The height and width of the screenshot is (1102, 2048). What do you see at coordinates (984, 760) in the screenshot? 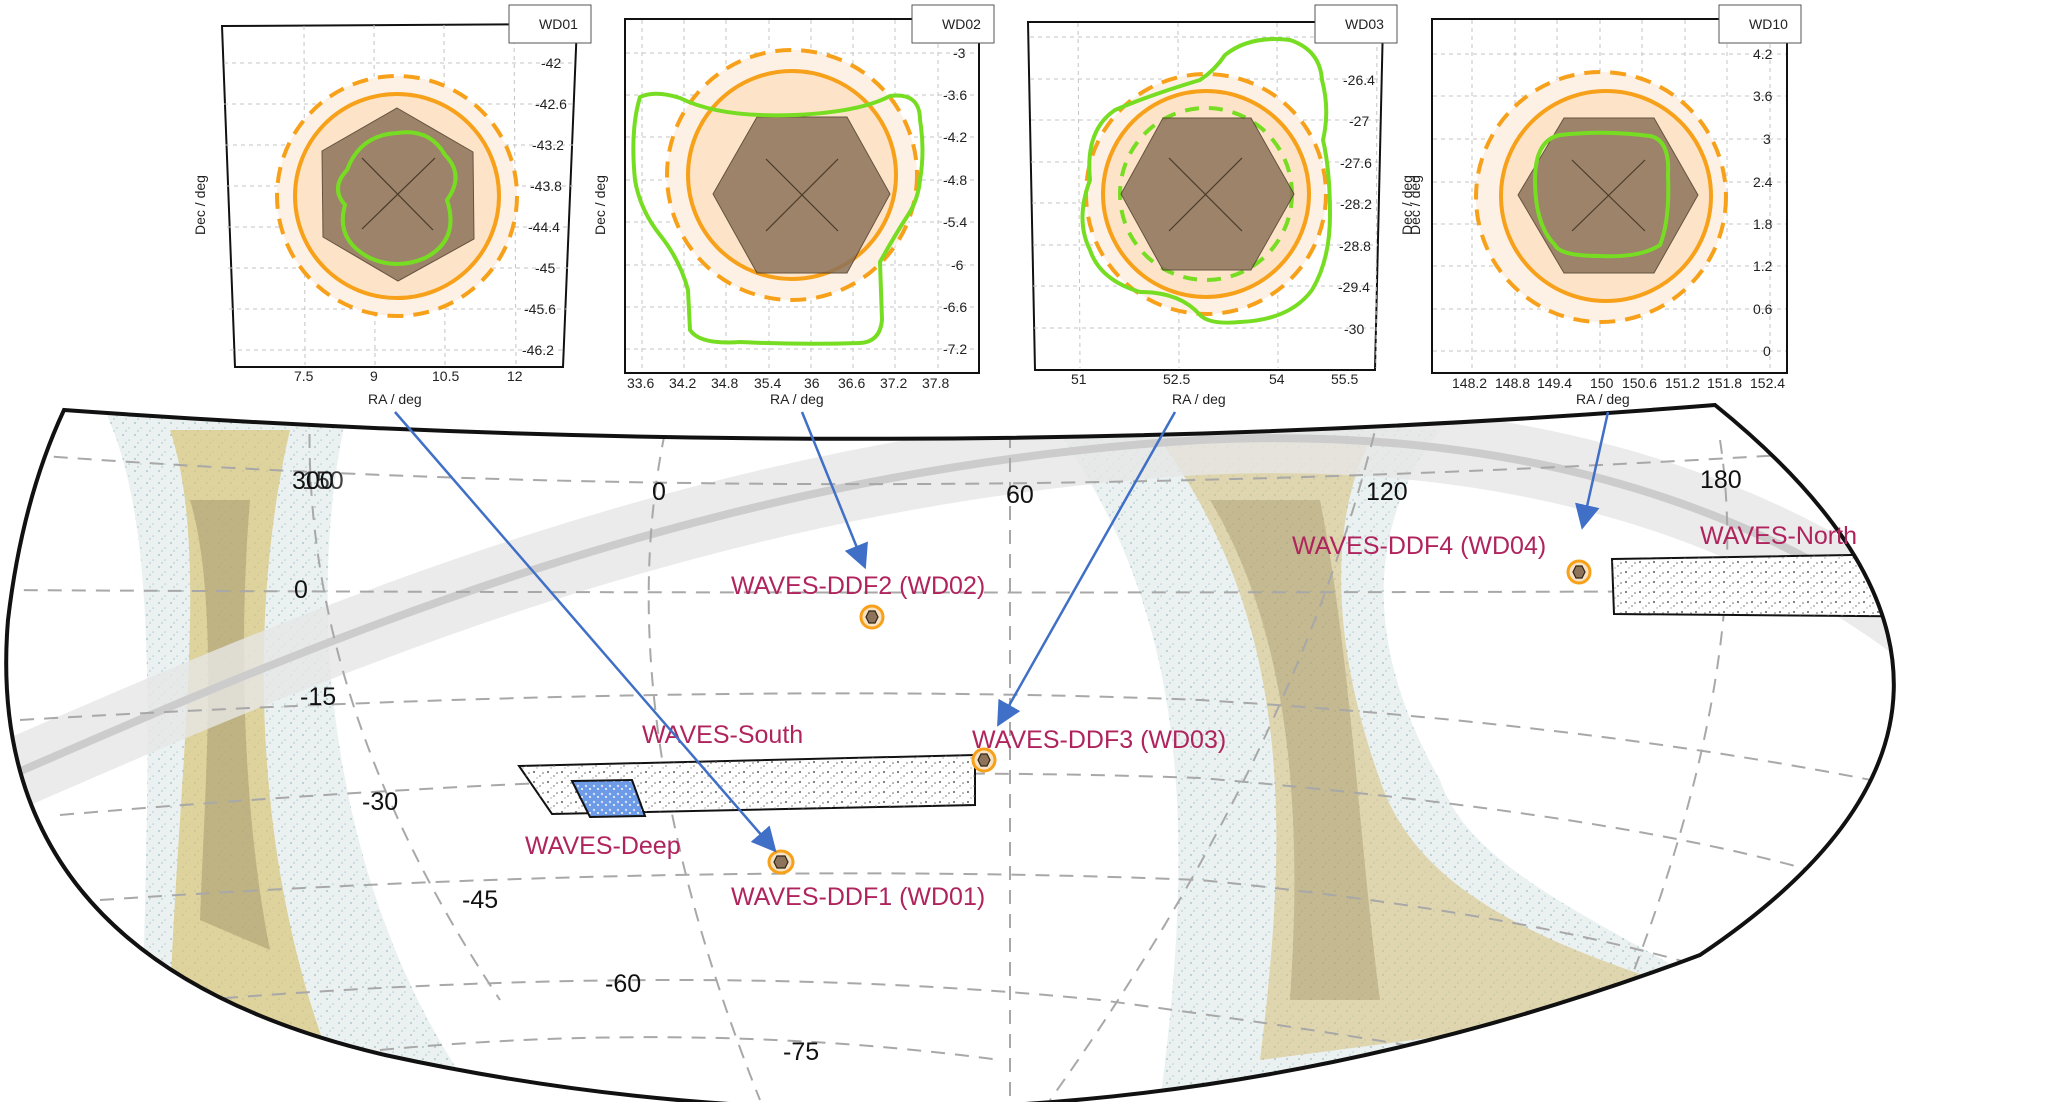
I see `ddf3-marker` at bounding box center [984, 760].